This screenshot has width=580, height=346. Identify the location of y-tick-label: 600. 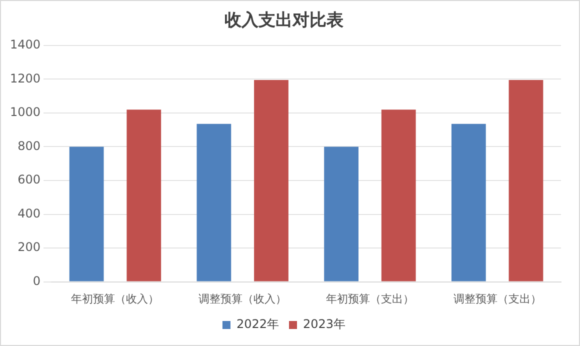
(29, 179).